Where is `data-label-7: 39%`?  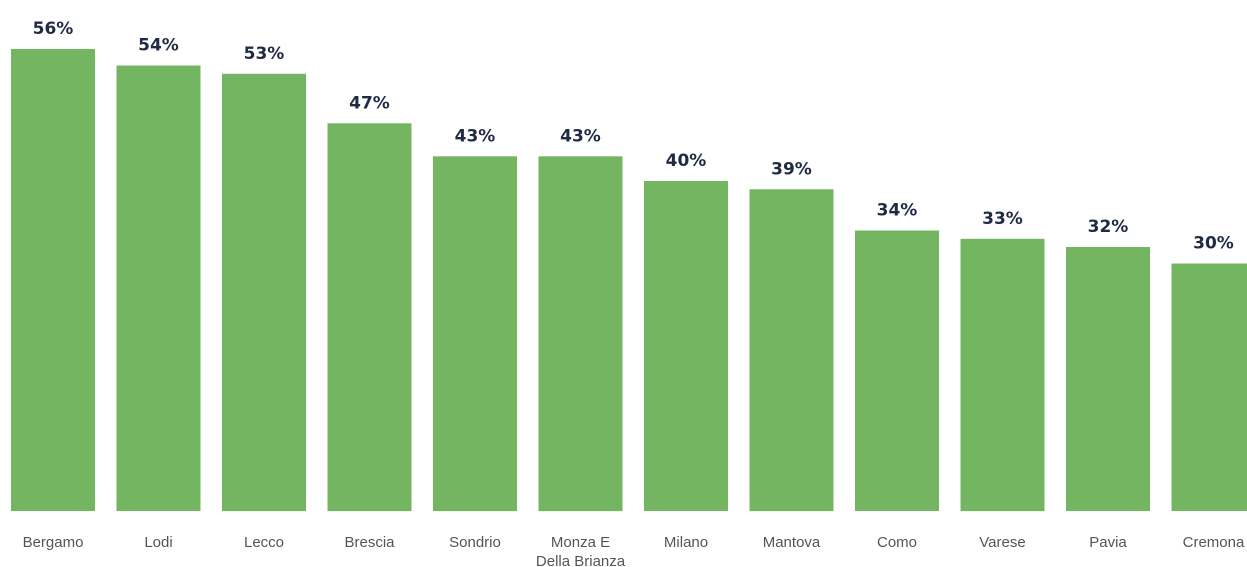 data-label-7: 39% is located at coordinates (791, 169).